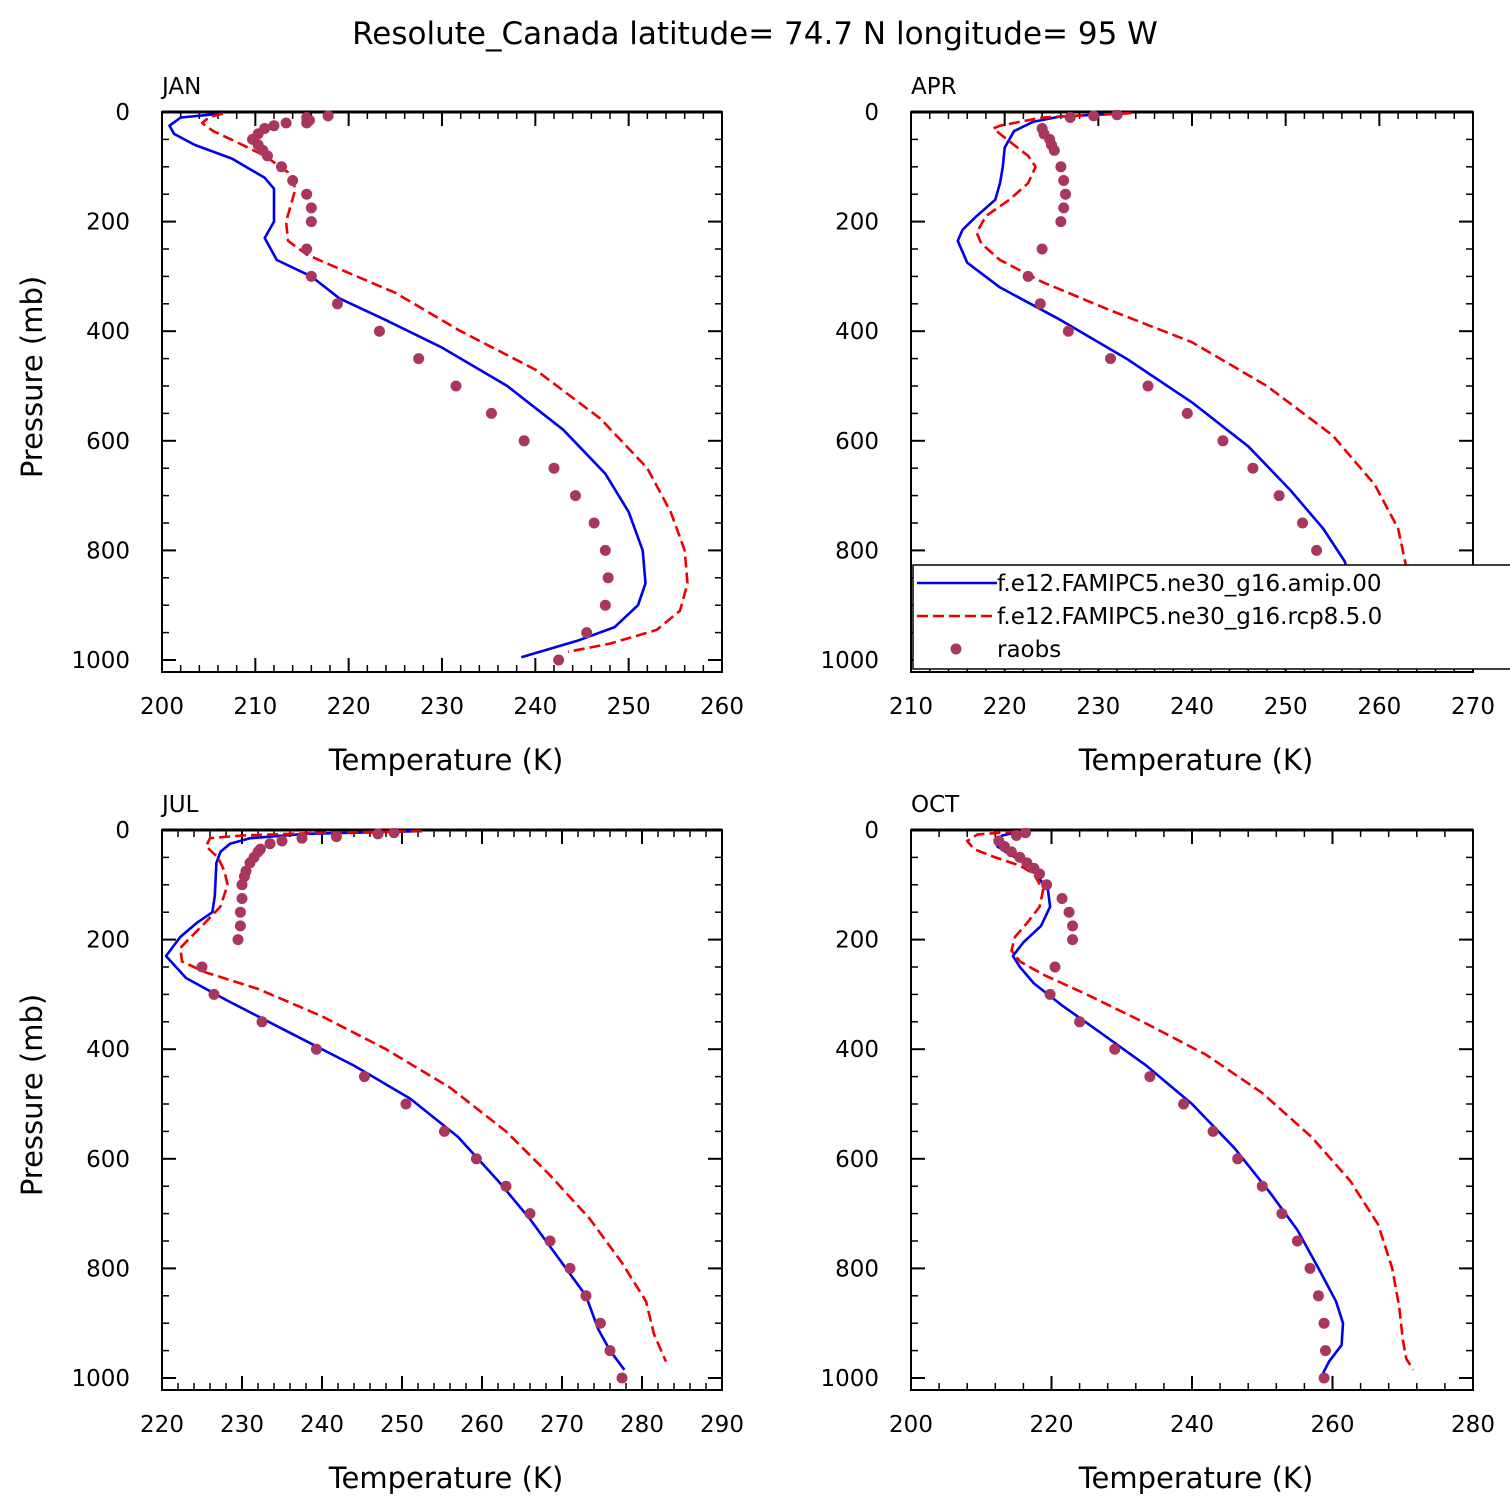  Describe the element at coordinates (1379, 707) in the screenshot. I see `x-tick-label: 260` at that location.